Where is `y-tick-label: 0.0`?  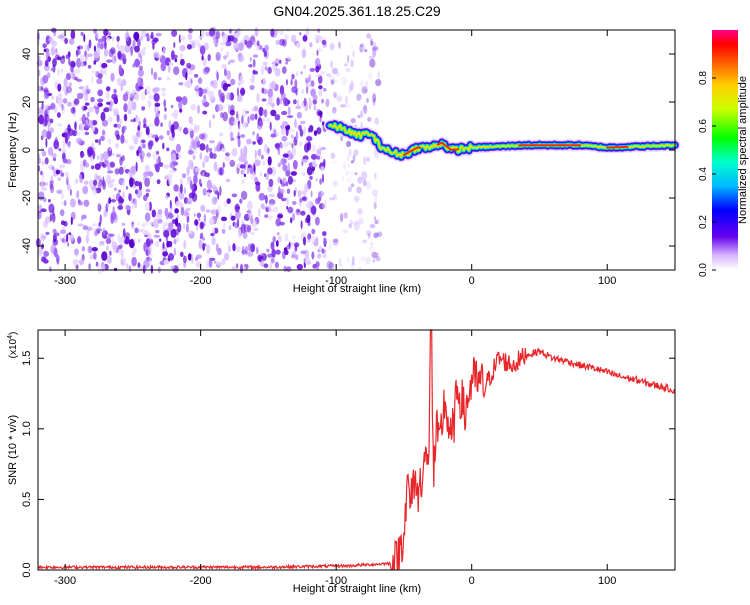
y-tick-label: 0.0 is located at coordinates (27, 569).